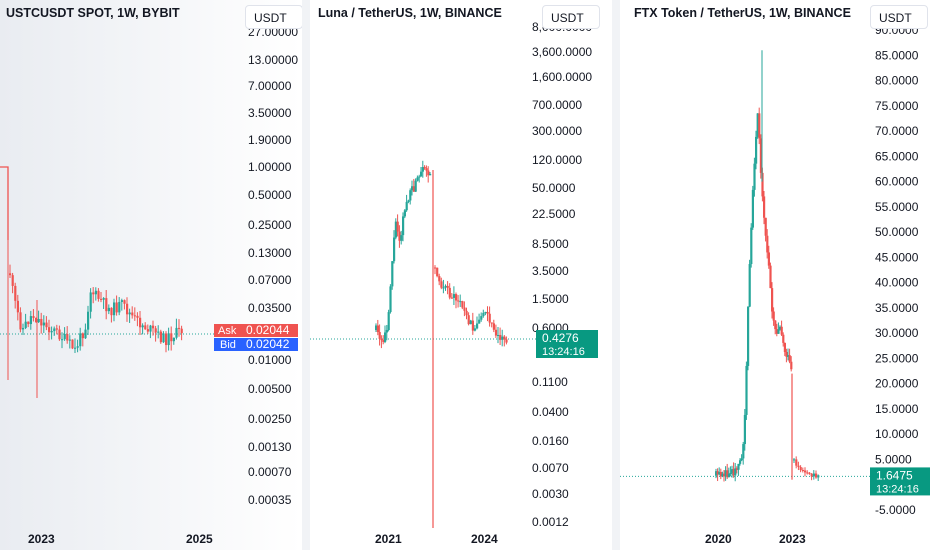 The height and width of the screenshot is (550, 932). Describe the element at coordinates (388, 539) in the screenshot. I see `x-axis-tick-label: 2021` at that location.